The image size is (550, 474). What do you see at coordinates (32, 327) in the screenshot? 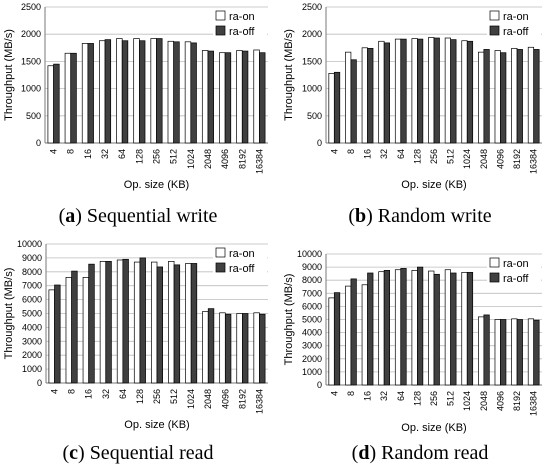
I see `y-tick-label: 4000` at bounding box center [32, 327].